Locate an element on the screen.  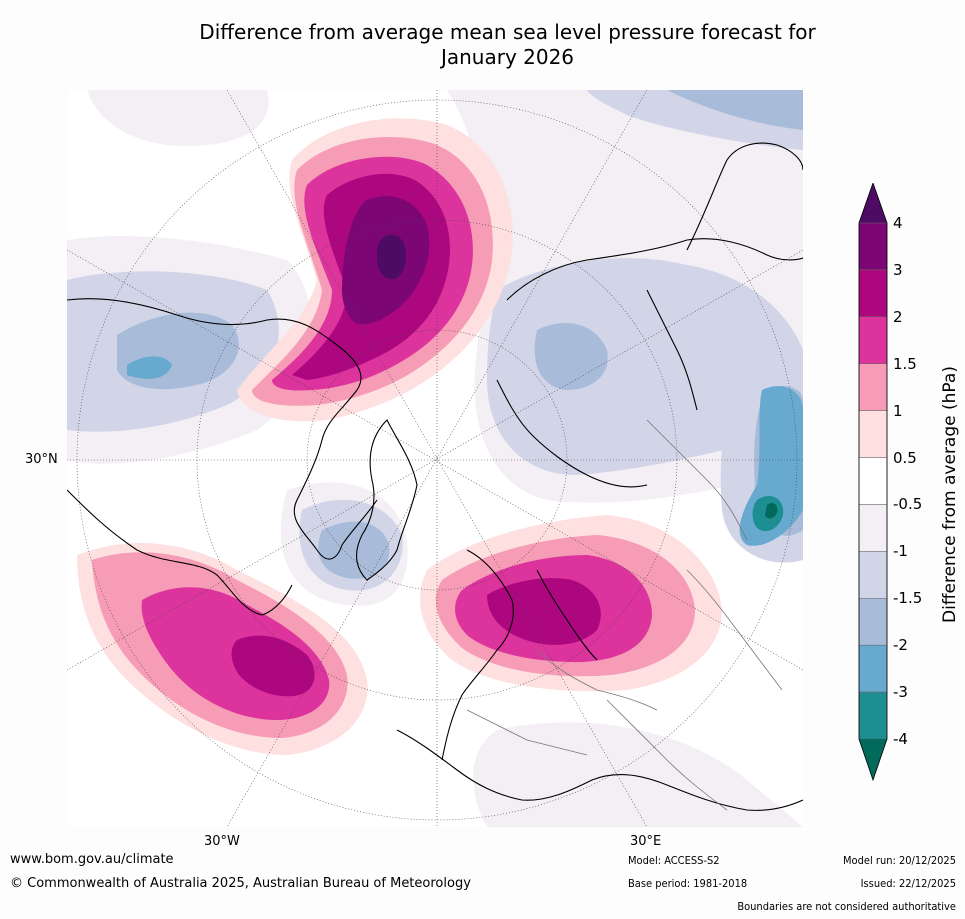
footer-model-run: Model run: 20/12/2025 is located at coordinates (899, 860).